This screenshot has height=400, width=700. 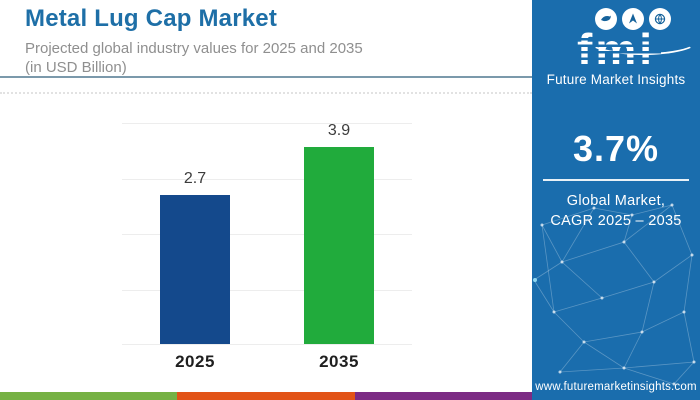 What do you see at coordinates (616, 50) in the screenshot?
I see `logo-wordmark: fmi` at bounding box center [616, 50].